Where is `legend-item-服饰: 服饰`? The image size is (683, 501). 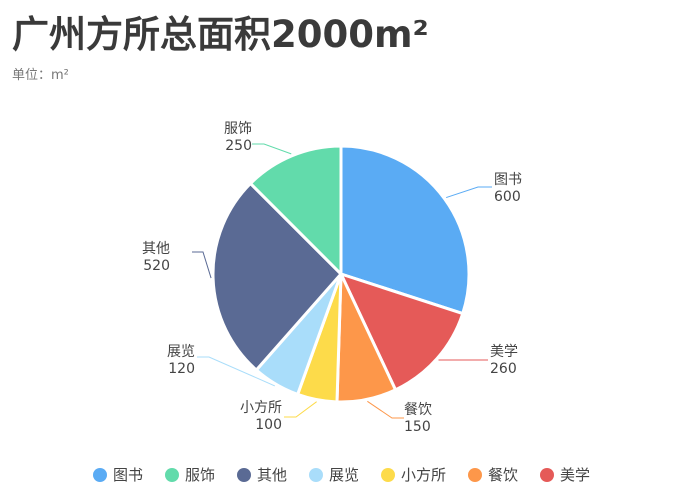
legend-item-服饰: 服饰 is located at coordinates (189, 474).